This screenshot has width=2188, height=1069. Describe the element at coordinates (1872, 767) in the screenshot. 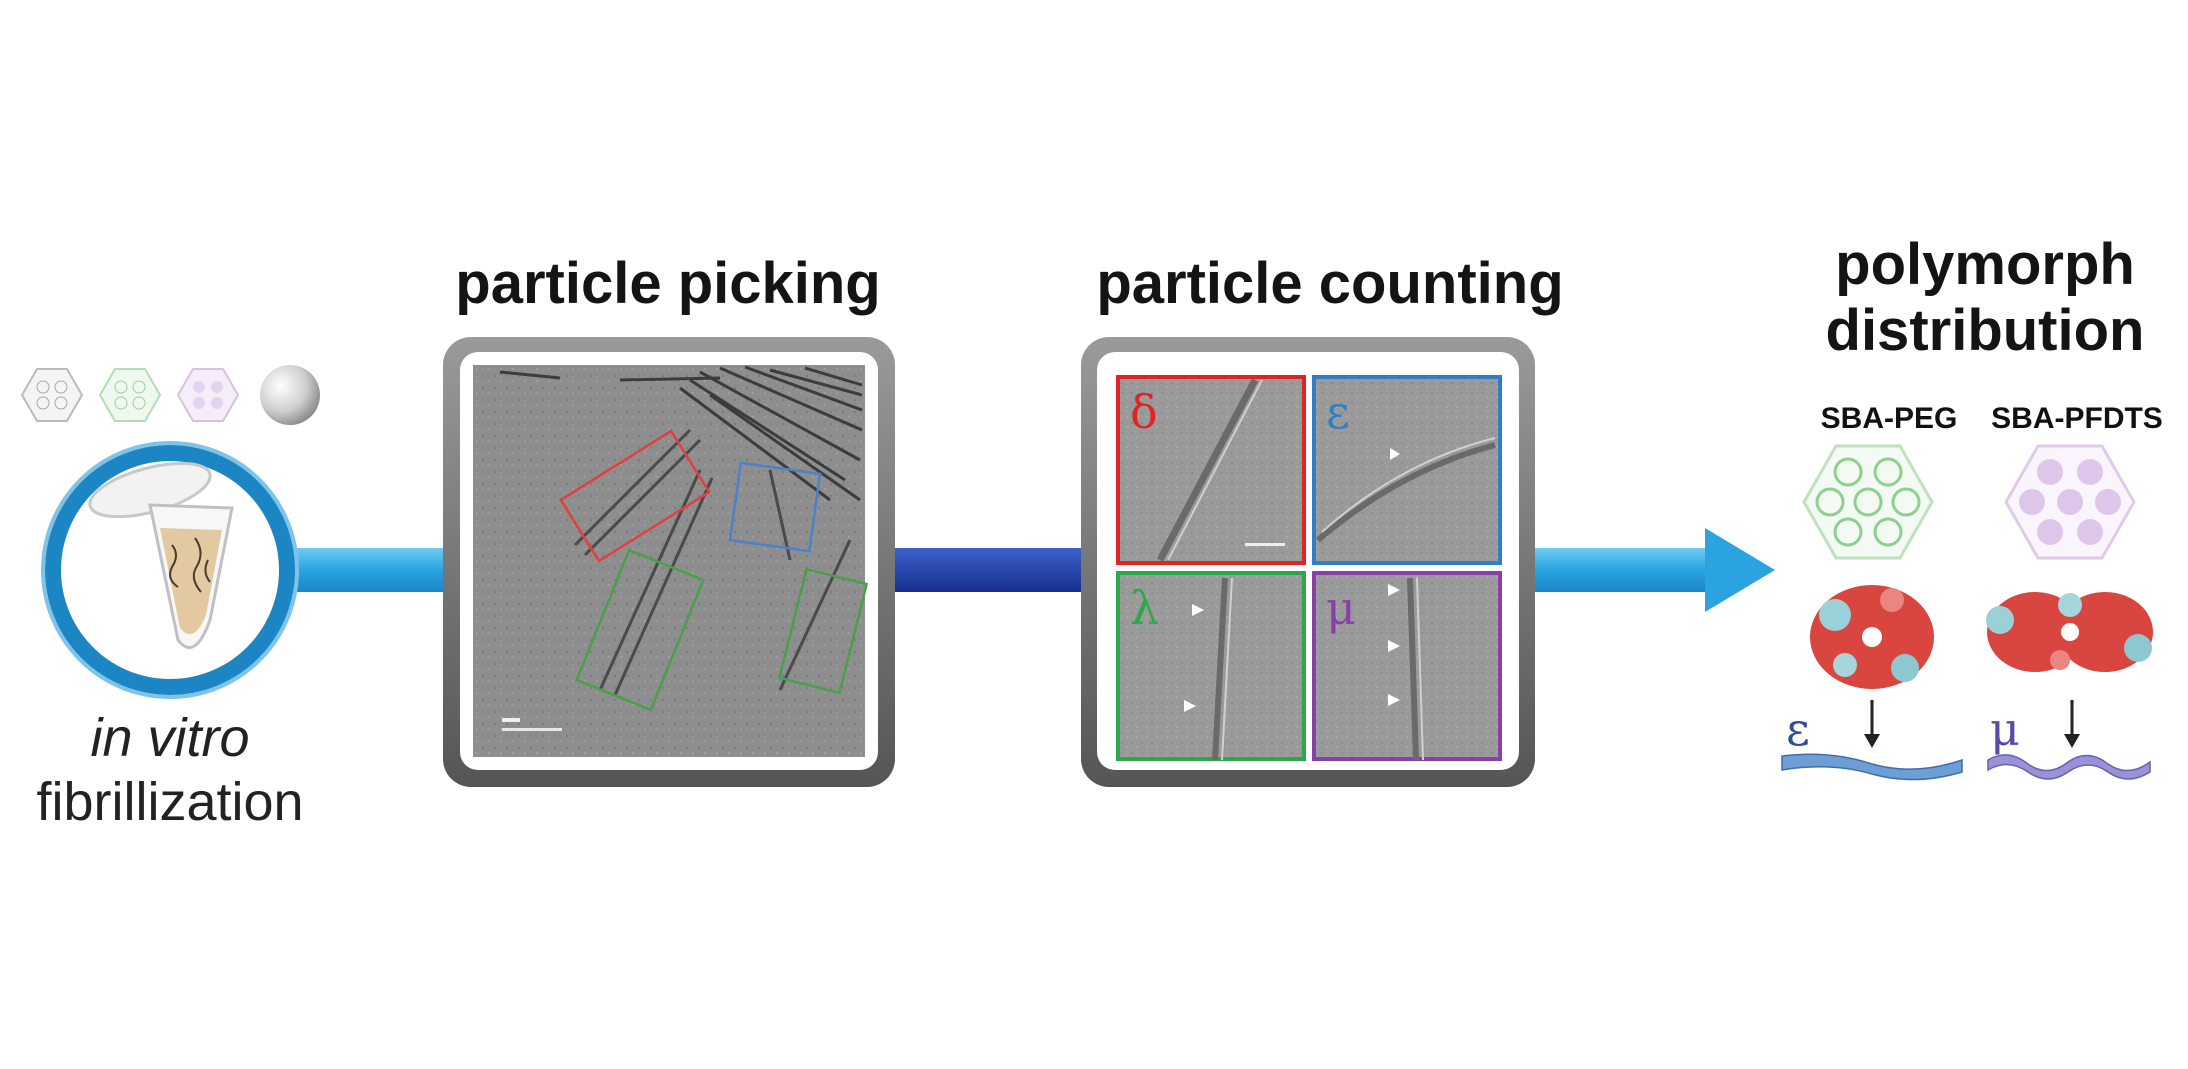

I see `sba-peg-fibril` at that location.